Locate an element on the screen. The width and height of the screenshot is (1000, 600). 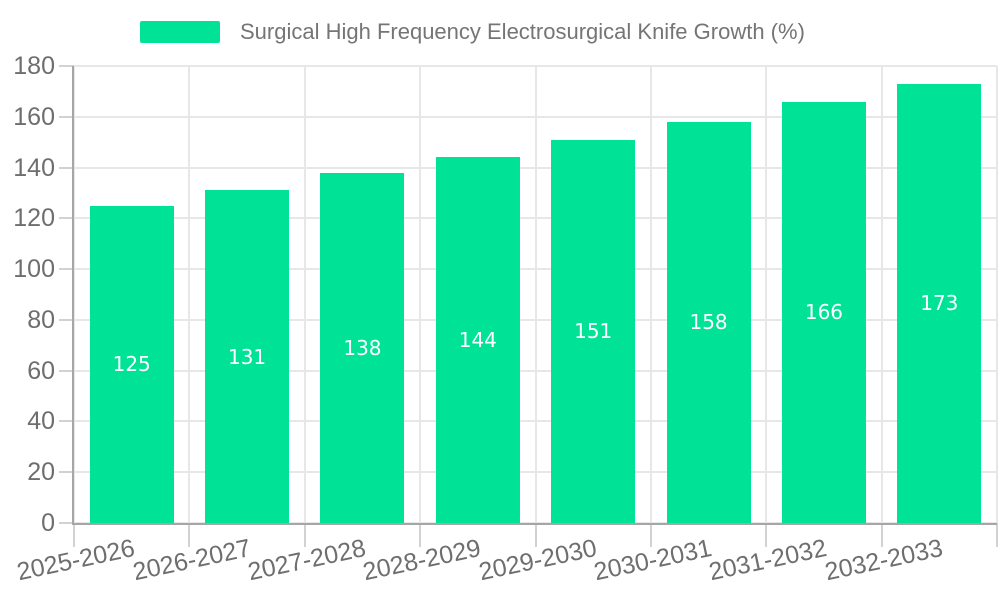
bar-value-label: 131 is located at coordinates (247, 356).